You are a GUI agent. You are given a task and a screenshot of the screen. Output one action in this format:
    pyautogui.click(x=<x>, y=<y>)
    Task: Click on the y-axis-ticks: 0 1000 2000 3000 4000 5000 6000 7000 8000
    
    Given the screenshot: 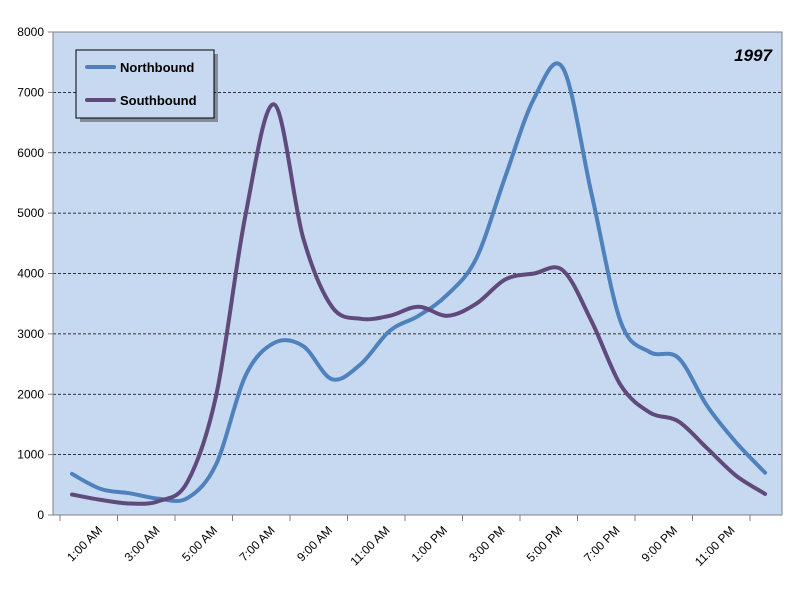 What is the action you would take?
    pyautogui.click(x=35, y=273)
    